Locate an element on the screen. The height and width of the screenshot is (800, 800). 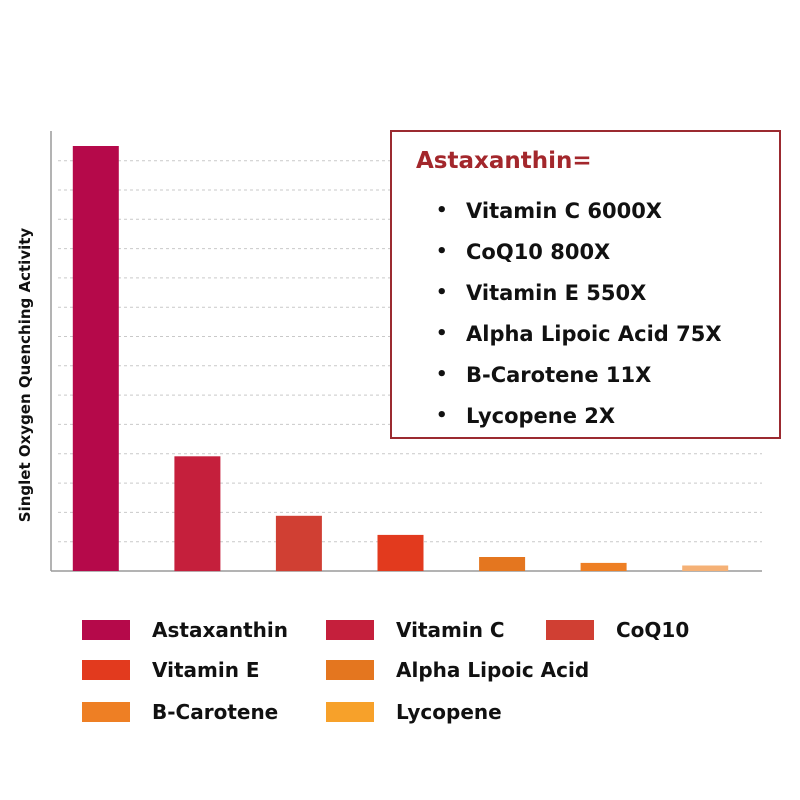
legend-item-vitamin-c: Vitamin C is located at coordinates (415, 630).